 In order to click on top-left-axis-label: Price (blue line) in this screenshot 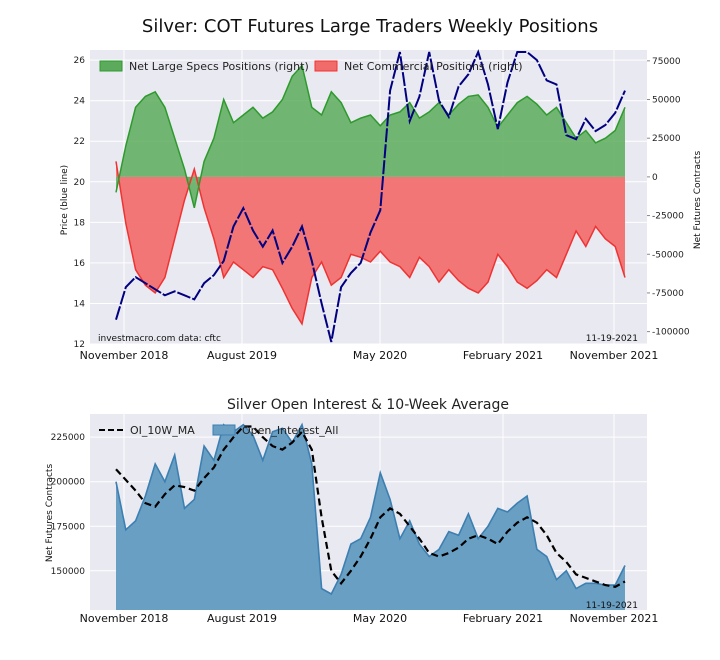, I will do `click(65, 200)`.